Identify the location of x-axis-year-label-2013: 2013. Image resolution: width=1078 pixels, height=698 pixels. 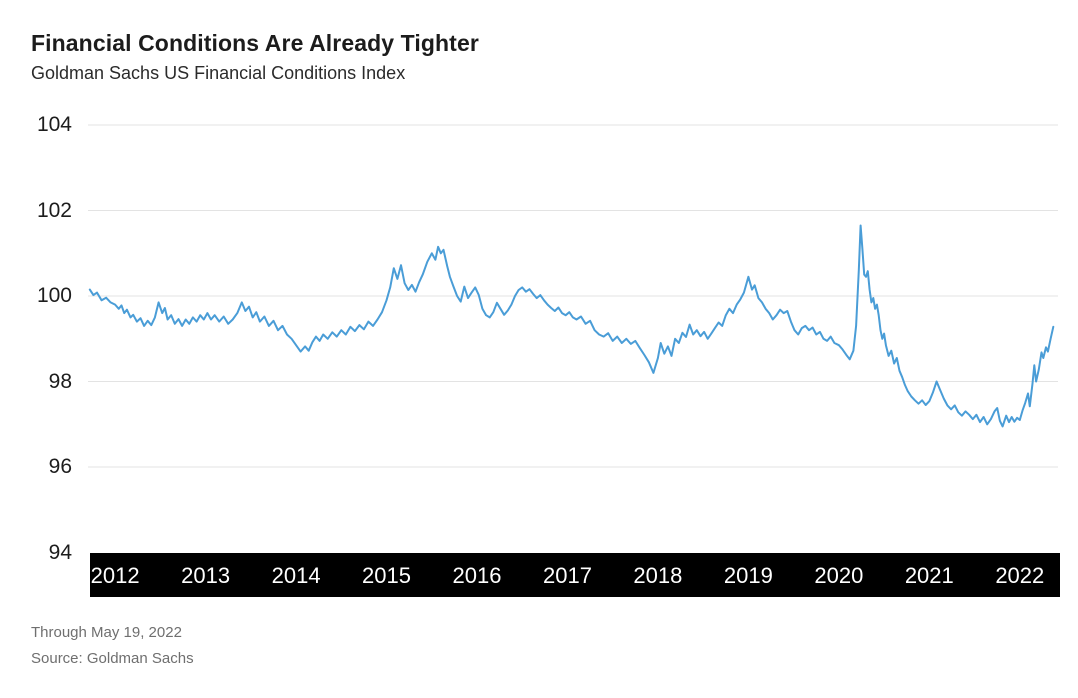
(206, 575).